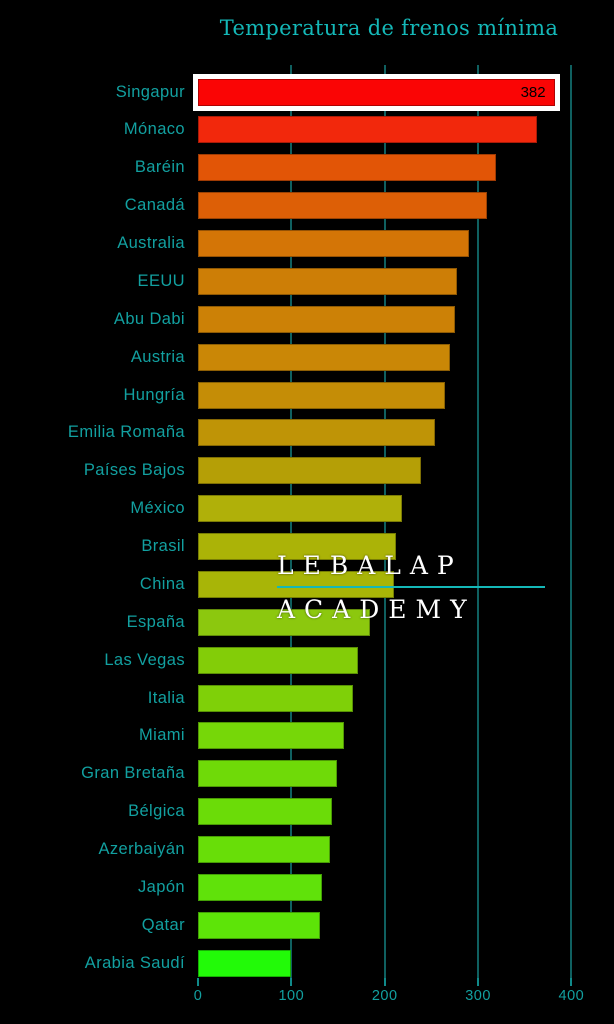 The height and width of the screenshot is (1024, 614). What do you see at coordinates (134, 470) in the screenshot?
I see `category-label: Países Bajos` at bounding box center [134, 470].